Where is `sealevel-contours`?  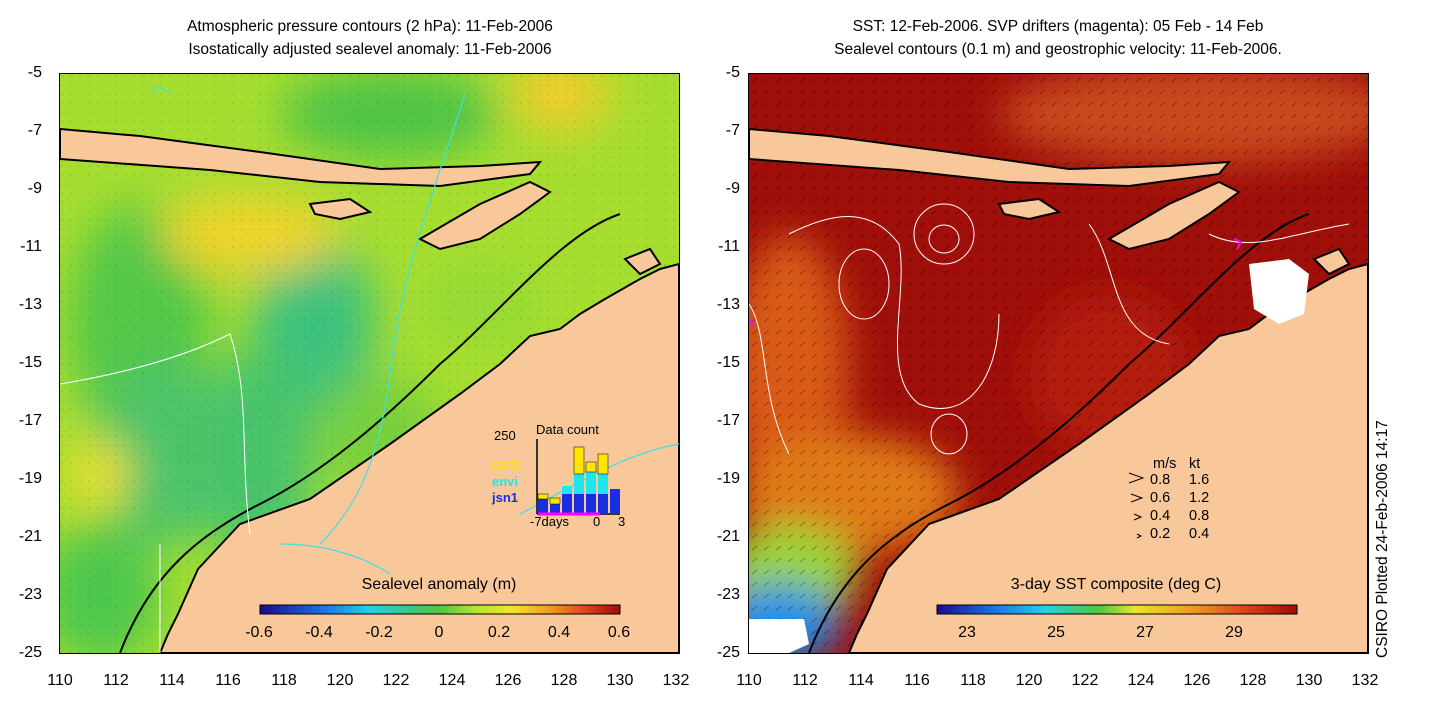
sealevel-contours is located at coordinates (1049, 329).